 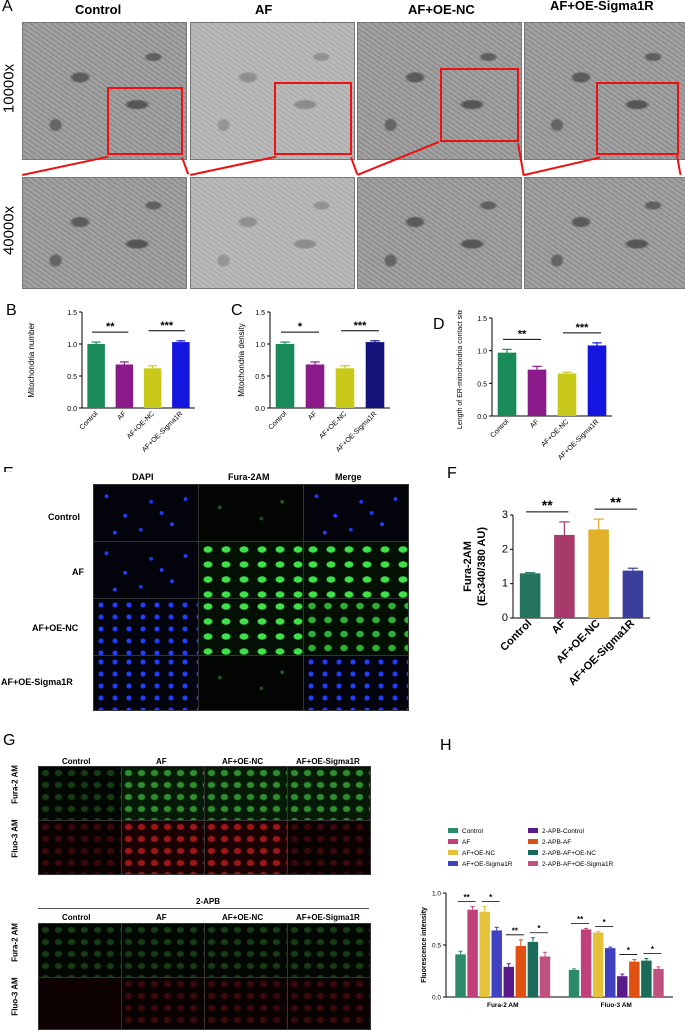 What do you see at coordinates (569, 853) in the screenshot?
I see `legend-label: 2-APB-AF+OE-NC` at bounding box center [569, 853].